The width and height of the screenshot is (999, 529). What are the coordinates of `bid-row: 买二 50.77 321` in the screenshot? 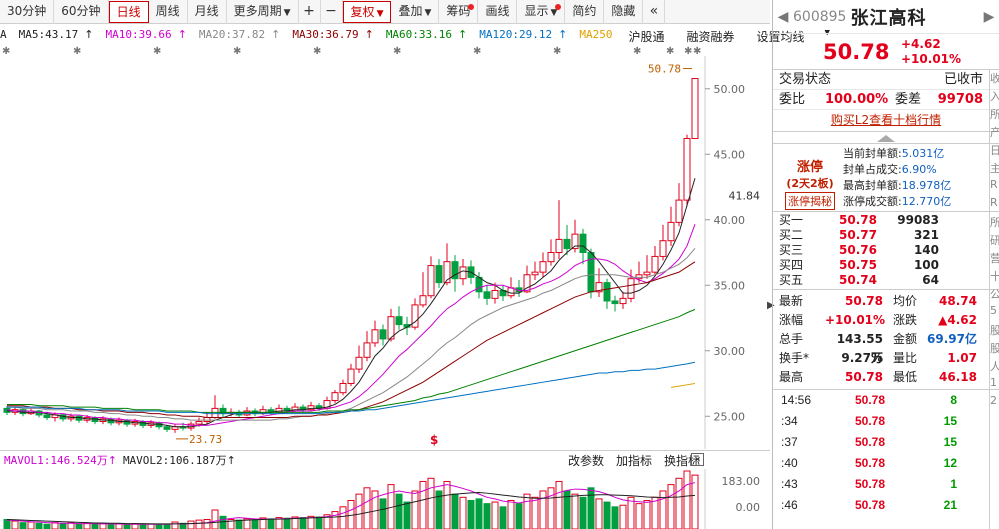 It's located at (886, 235).